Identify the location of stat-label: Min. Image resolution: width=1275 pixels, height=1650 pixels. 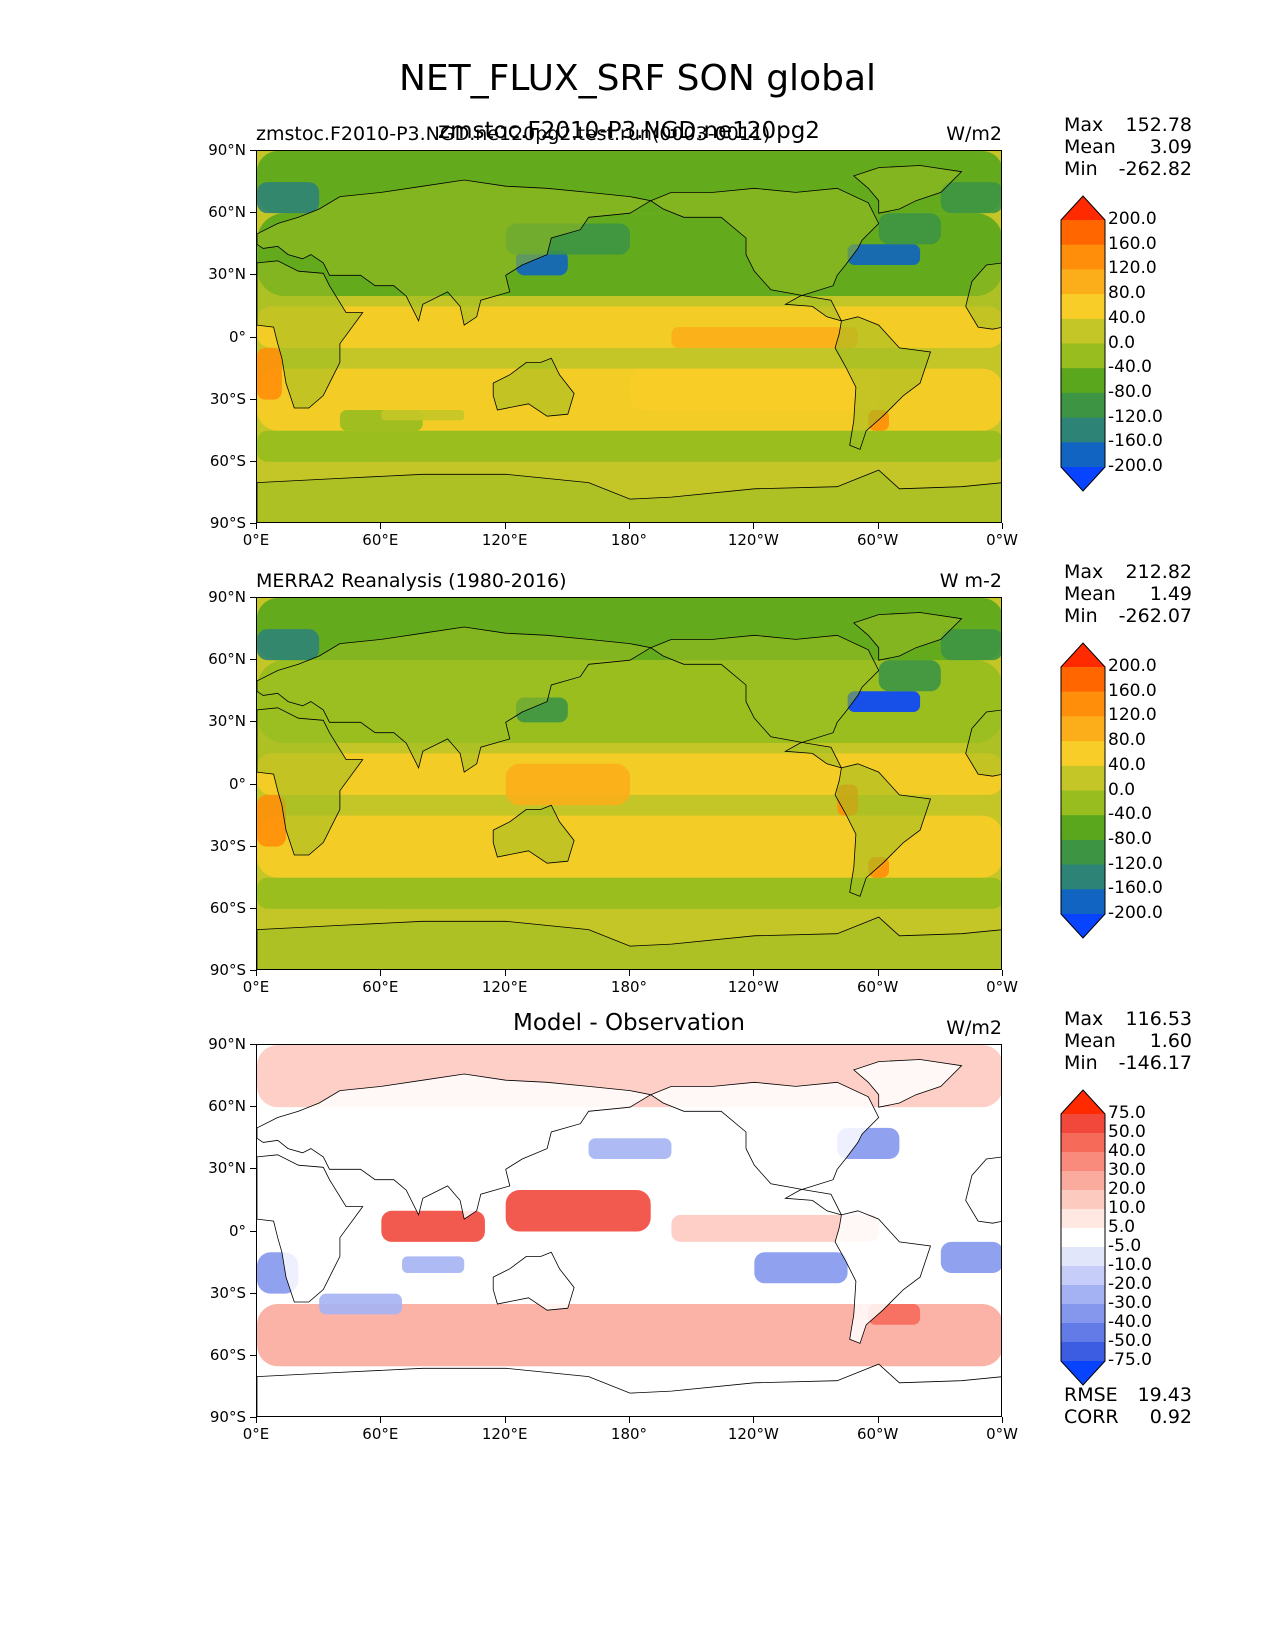
(1081, 1063).